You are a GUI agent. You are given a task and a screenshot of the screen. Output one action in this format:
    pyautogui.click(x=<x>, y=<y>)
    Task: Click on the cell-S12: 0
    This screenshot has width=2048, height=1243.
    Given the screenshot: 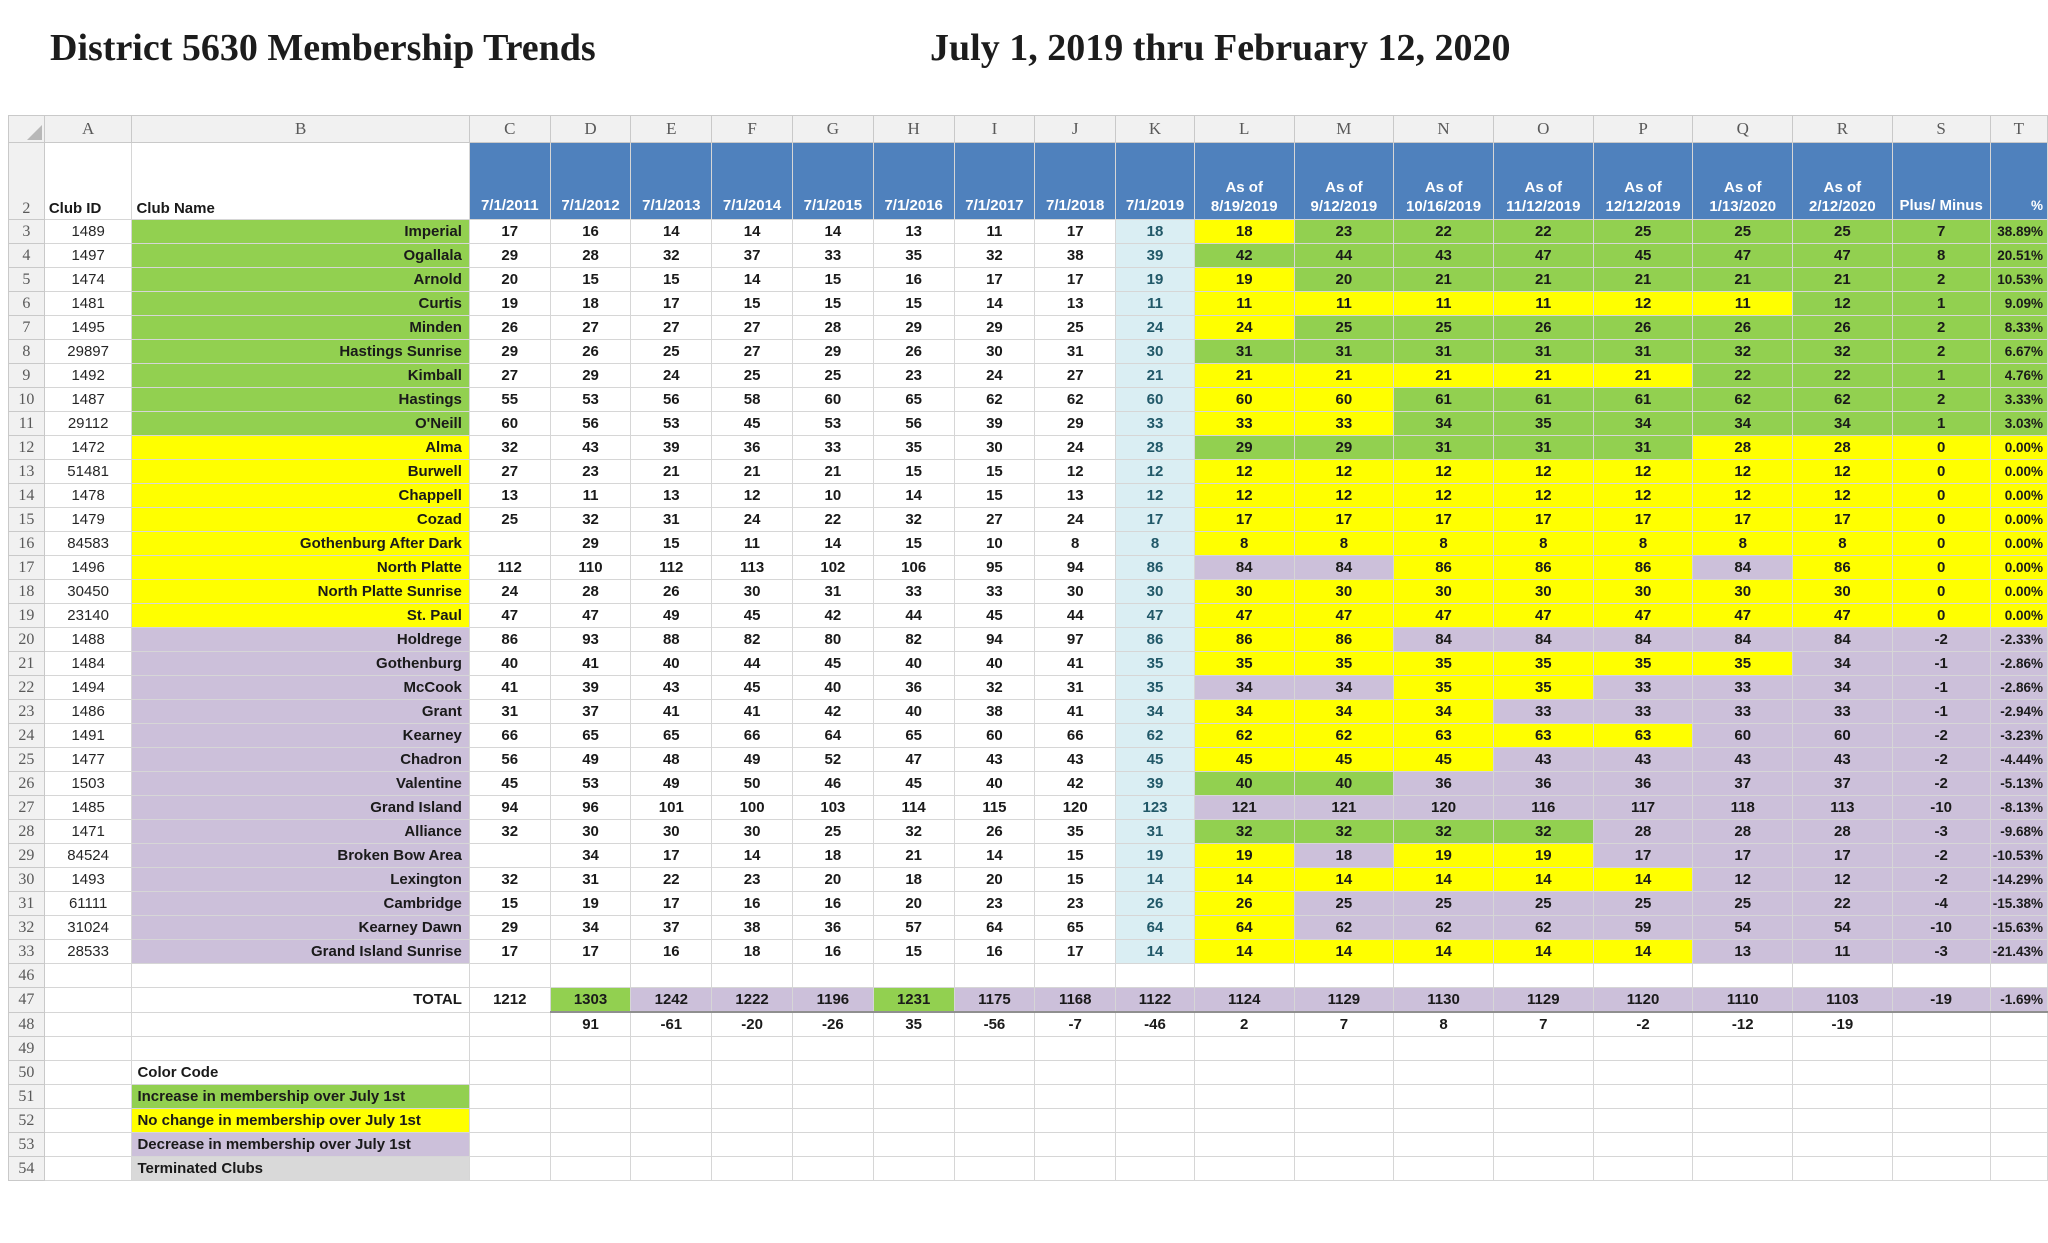 What is the action you would take?
    pyautogui.click(x=1941, y=447)
    